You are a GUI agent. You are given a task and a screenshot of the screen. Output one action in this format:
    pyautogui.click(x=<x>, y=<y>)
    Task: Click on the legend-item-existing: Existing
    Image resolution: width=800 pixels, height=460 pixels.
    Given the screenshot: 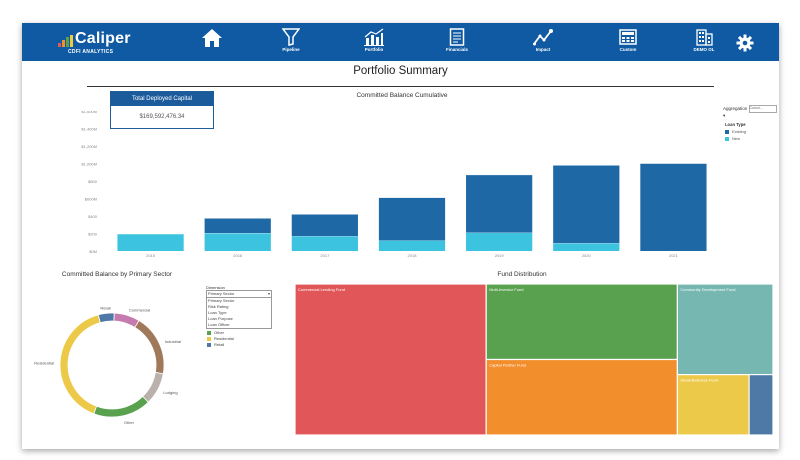 What is the action you would take?
    pyautogui.click(x=735, y=131)
    